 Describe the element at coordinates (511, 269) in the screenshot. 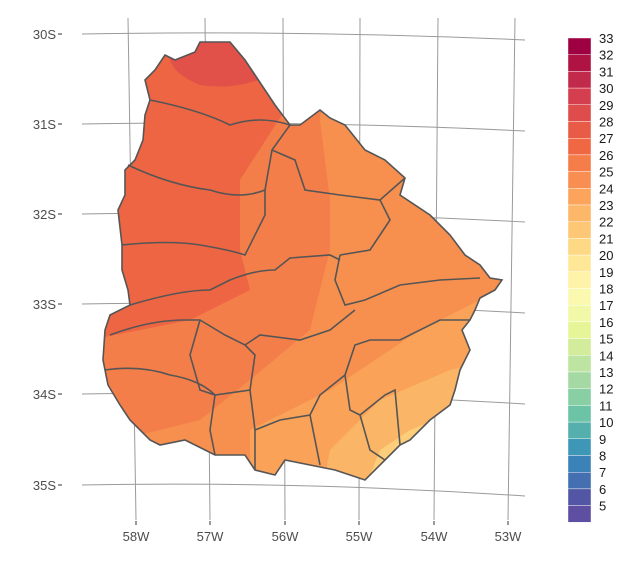

I see `meridian-line` at that location.